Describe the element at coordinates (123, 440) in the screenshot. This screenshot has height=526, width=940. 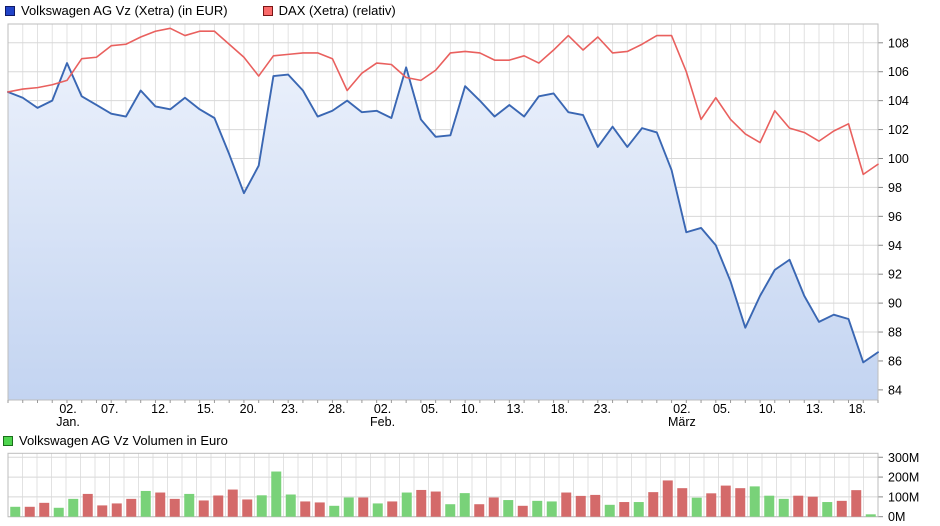
I see `volume-legend-label: Volkswagen AG Vz Volumen in Euro` at that location.